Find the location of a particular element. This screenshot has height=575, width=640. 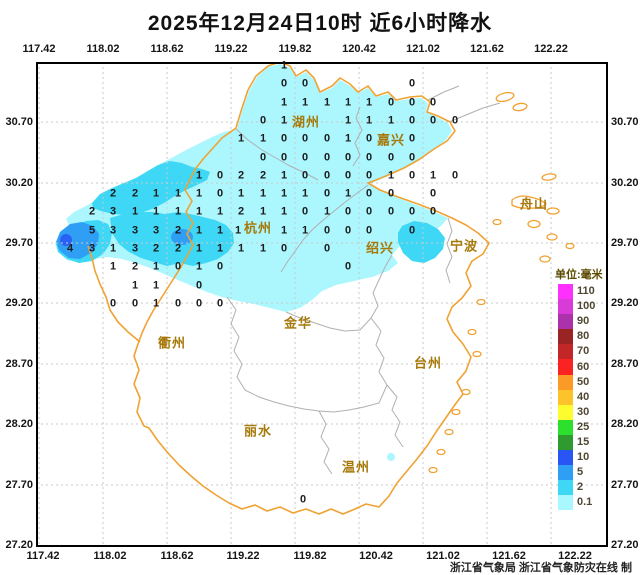

axis-tick-bottom: 119.82 is located at coordinates (310, 556).